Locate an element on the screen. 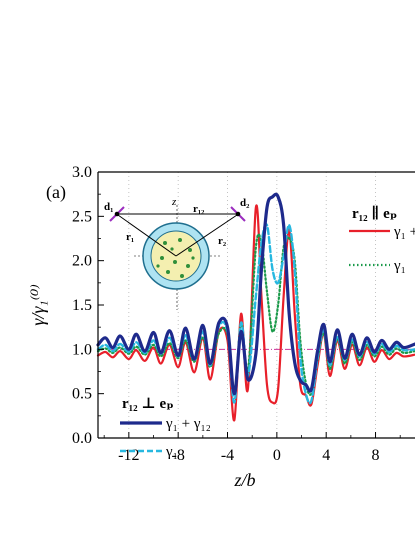  legend-label-perp-single: γ₁ is located at coordinates (171, 452).